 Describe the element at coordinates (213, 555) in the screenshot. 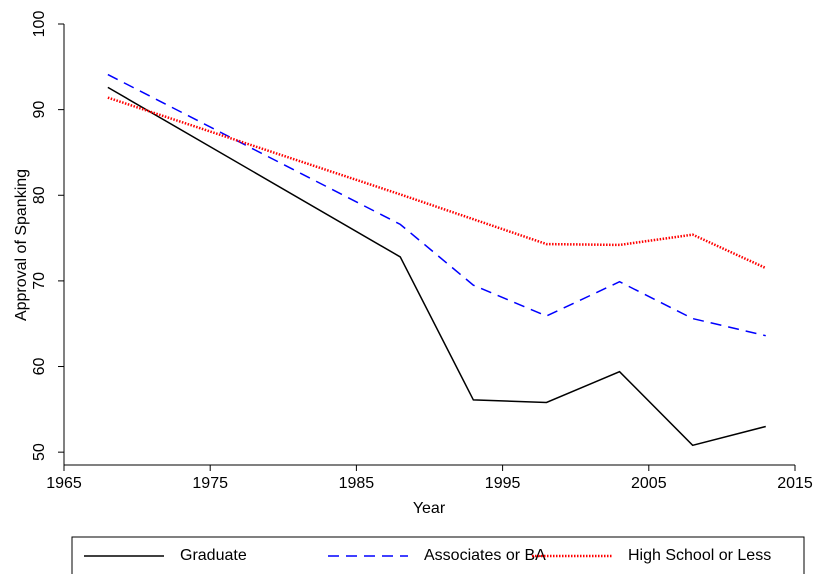

I see `legend-label: Graduate` at that location.